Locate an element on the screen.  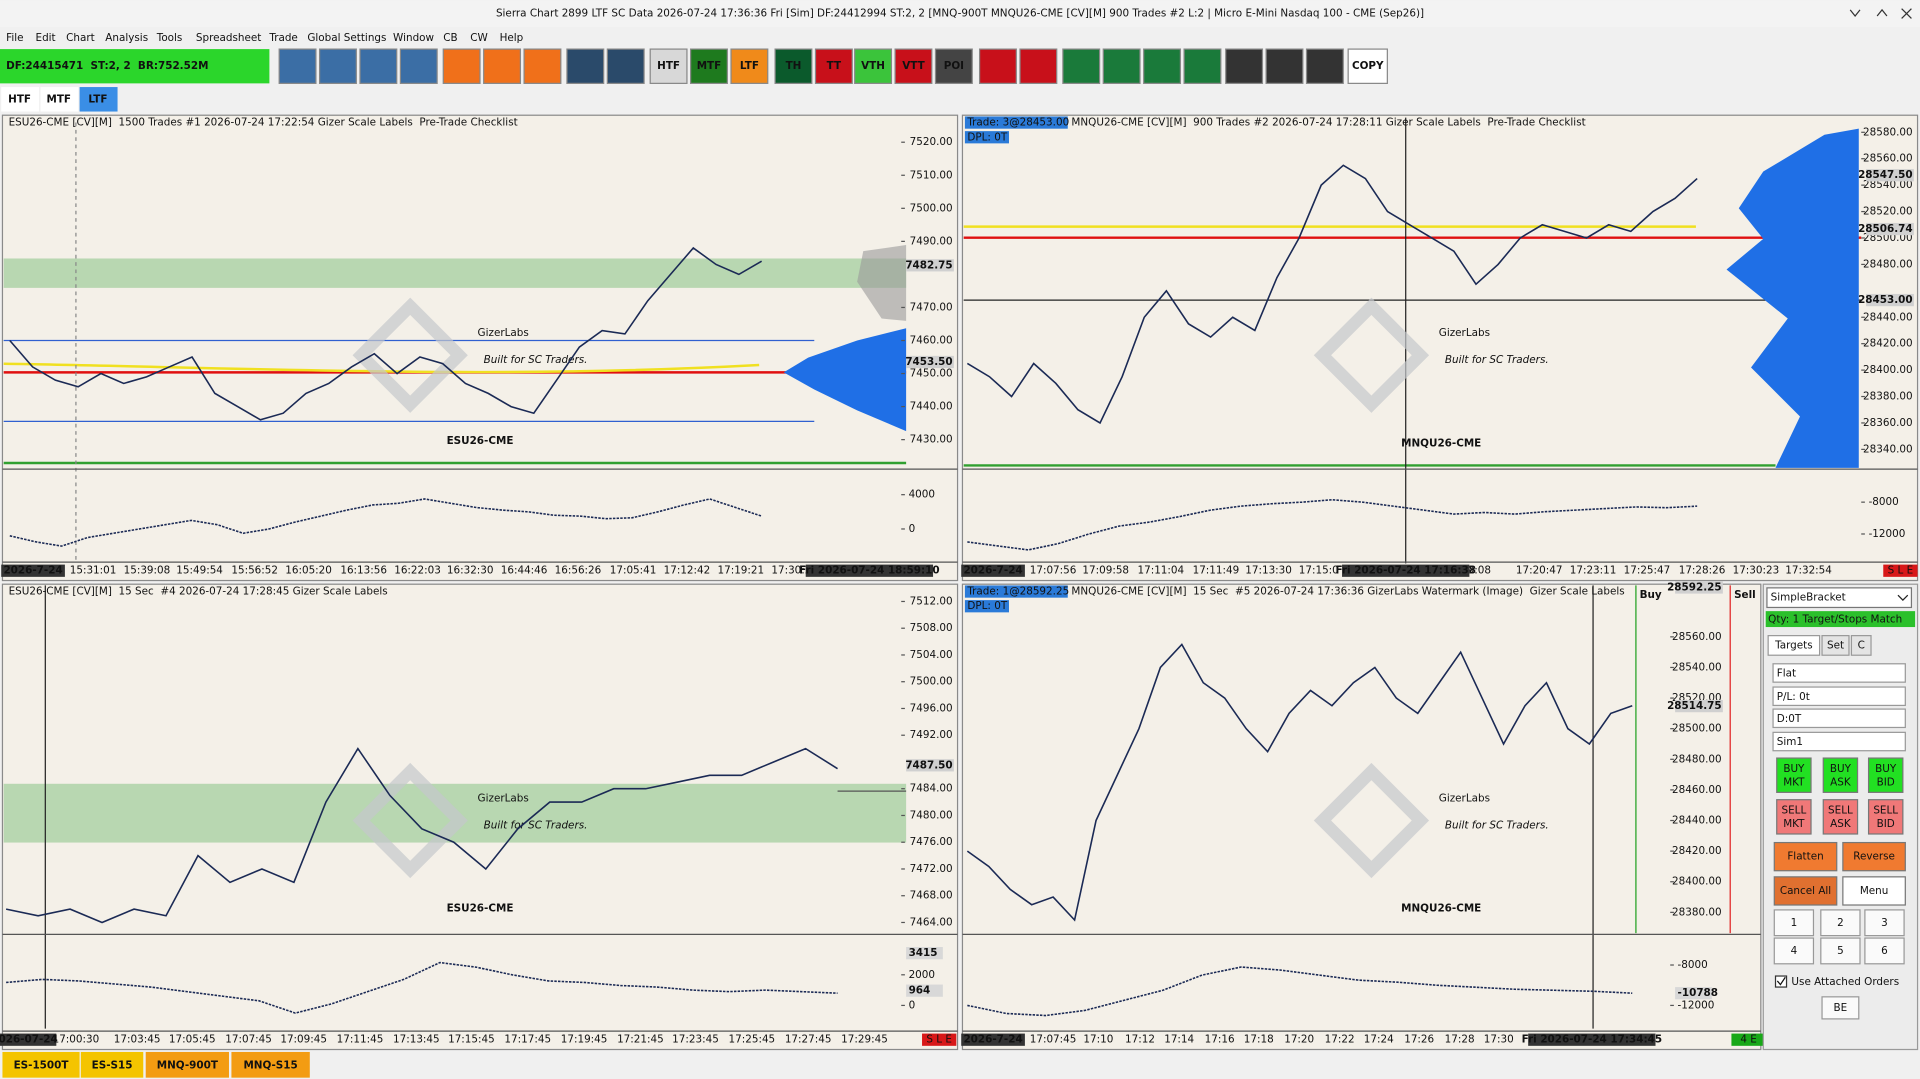
indicator-marker-label: 964 is located at coordinates (920, 991).